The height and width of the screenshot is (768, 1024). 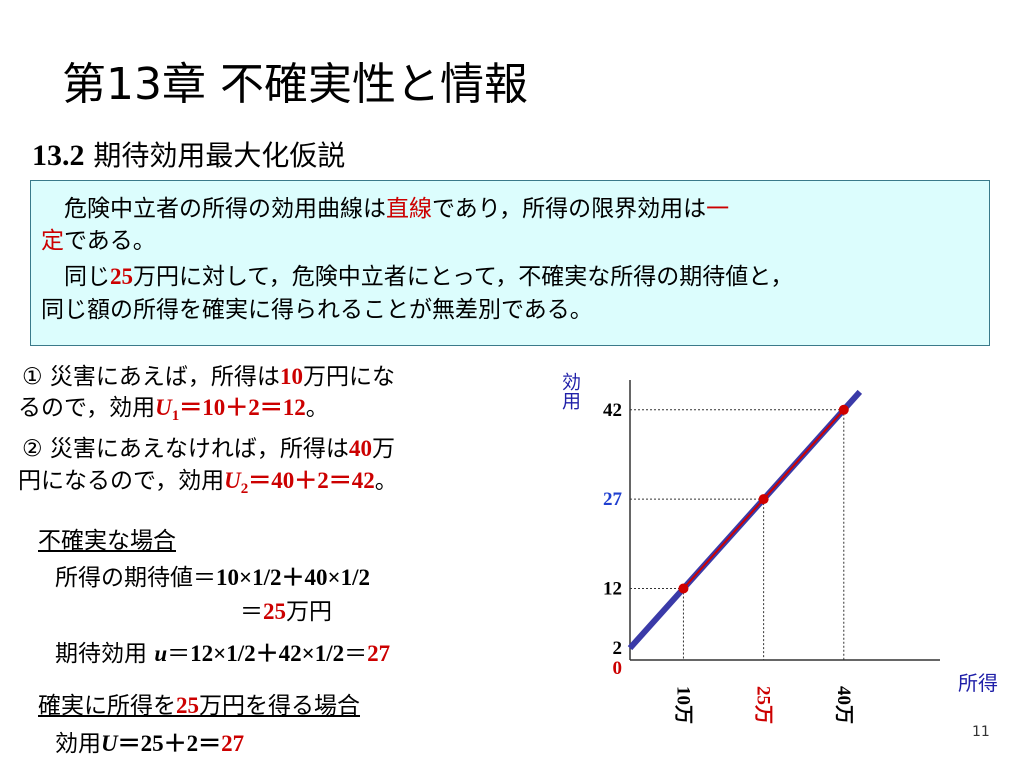 I want to click on text-line: 同じ25万円に対して，危険中立者にとって，不確実な所得の期待値と，, so click(x=417, y=277).